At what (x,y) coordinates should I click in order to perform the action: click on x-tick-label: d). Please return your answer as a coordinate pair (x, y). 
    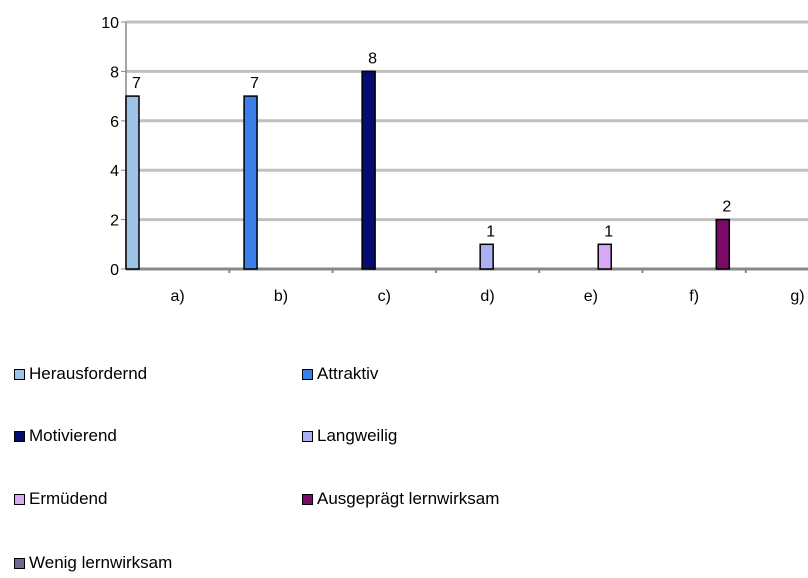
    Looking at the image, I should click on (487, 296).